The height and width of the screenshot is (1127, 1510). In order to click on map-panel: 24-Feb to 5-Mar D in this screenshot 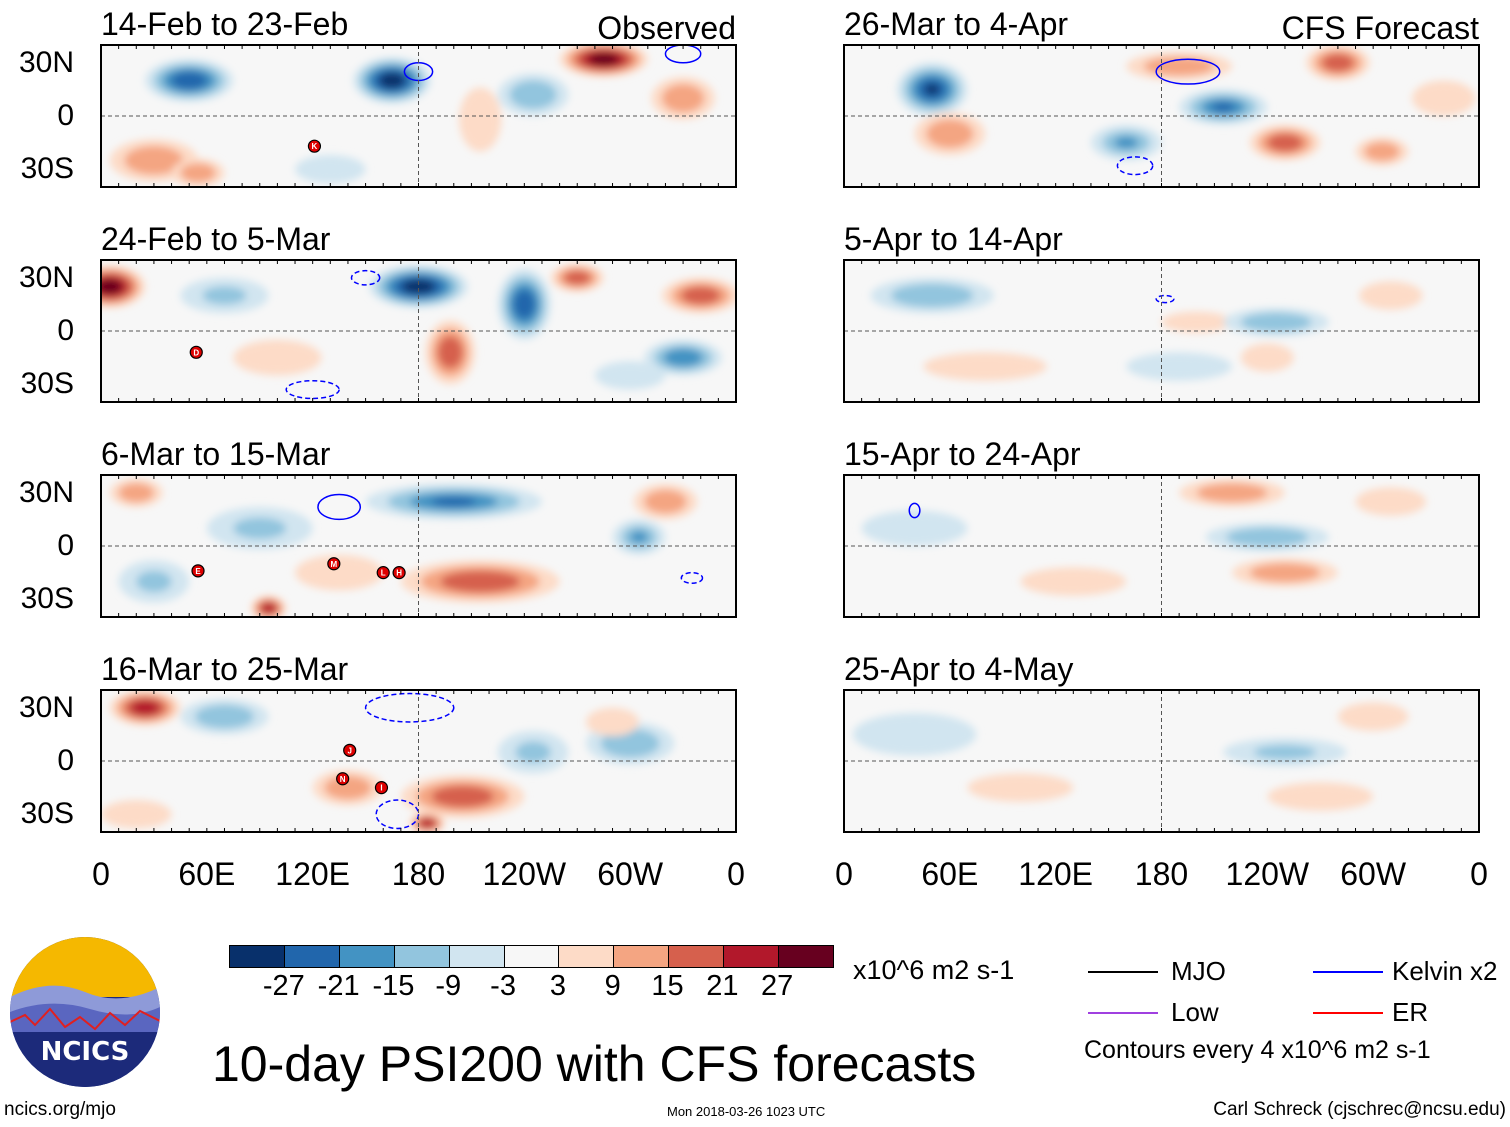, I will do `click(418, 312)`.